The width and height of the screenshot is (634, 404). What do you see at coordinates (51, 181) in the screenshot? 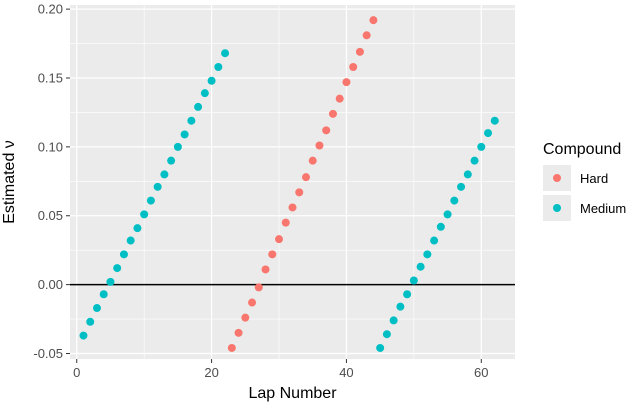
I see `y-axis-ticks: -0.05 0.00 0.05 0.10 0.15 0.20` at bounding box center [51, 181].